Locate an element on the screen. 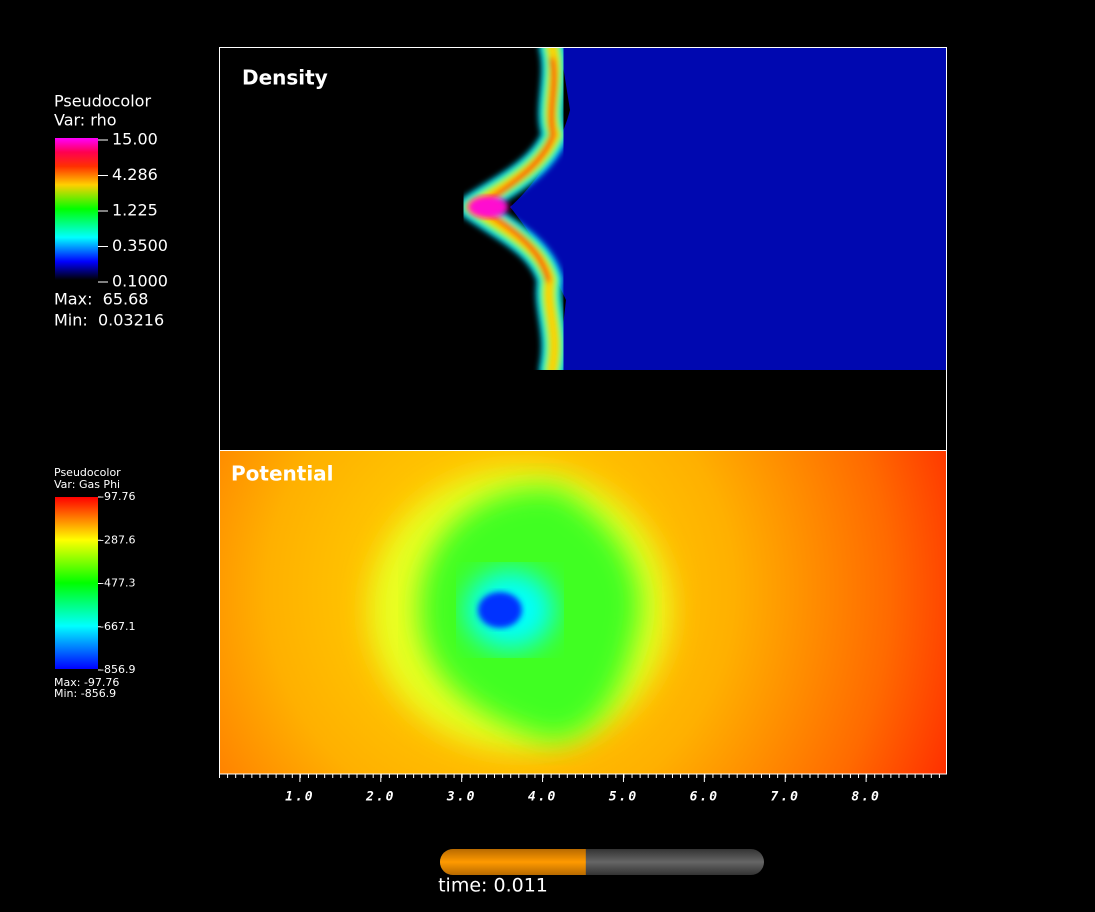 The height and width of the screenshot is (912, 1095). x-tick-label: 1.0 is located at coordinates (299, 797).